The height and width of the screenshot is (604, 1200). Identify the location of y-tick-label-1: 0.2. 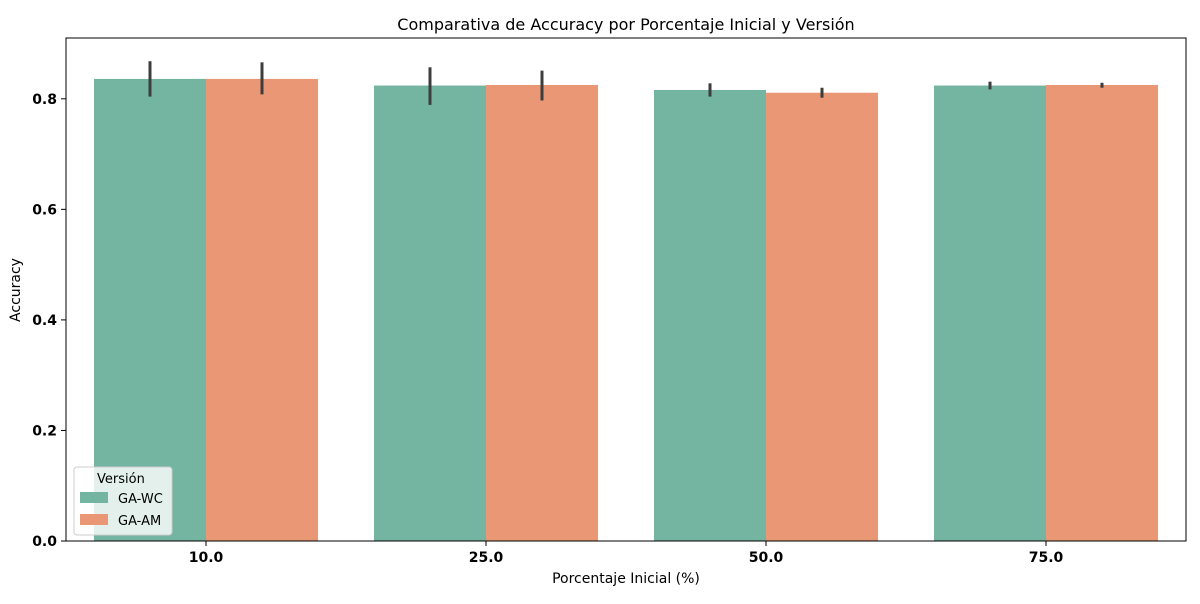
(44, 431).